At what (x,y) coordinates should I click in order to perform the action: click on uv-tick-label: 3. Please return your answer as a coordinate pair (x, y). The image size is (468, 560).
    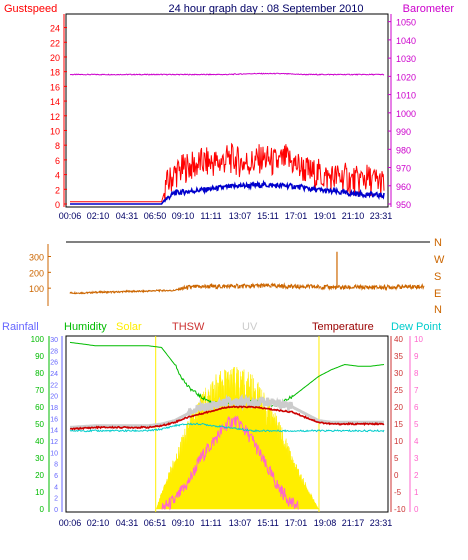
    Looking at the image, I should click on (416, 458).